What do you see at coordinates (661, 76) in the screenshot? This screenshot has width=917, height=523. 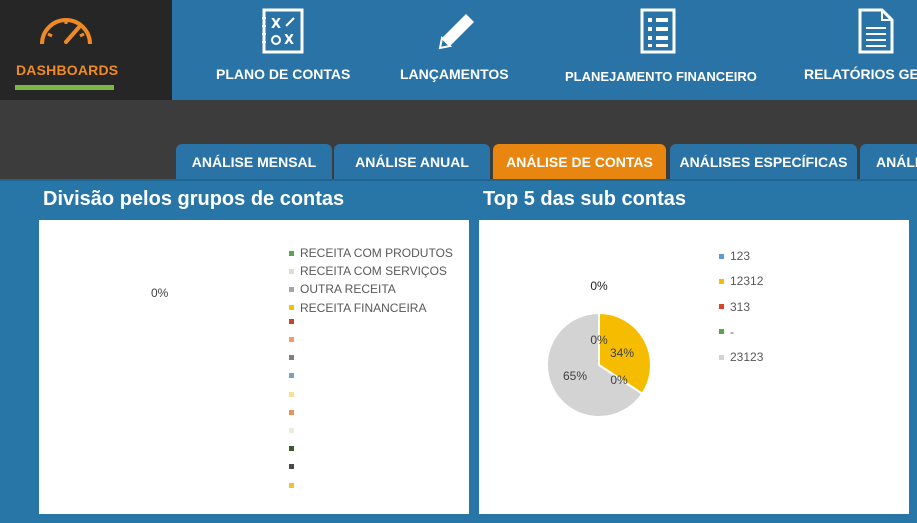 I see `nav-planejamento-label: PLANEJAMENTO FINANCEIRO` at bounding box center [661, 76].